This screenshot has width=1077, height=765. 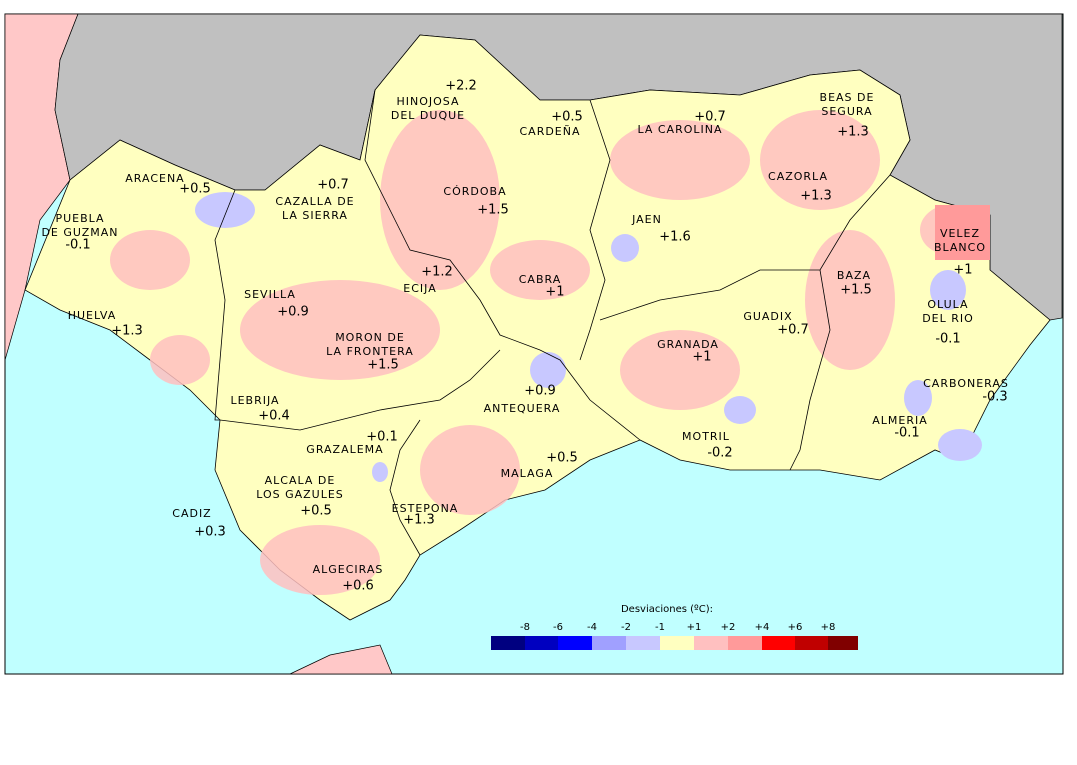 What do you see at coordinates (706, 436) in the screenshot?
I see `station-name: MOTRIL` at bounding box center [706, 436].